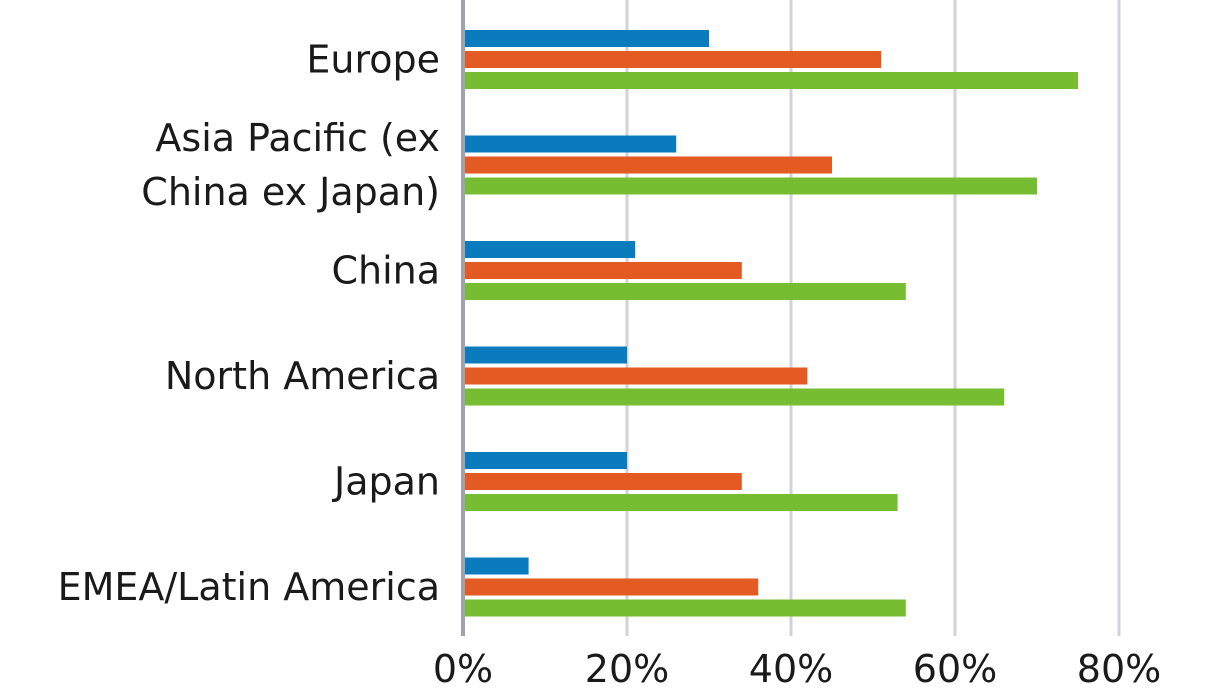 The image size is (1226, 690). What do you see at coordinates (955, 668) in the screenshot?
I see `x-tick-label-60: 60%` at bounding box center [955, 668].